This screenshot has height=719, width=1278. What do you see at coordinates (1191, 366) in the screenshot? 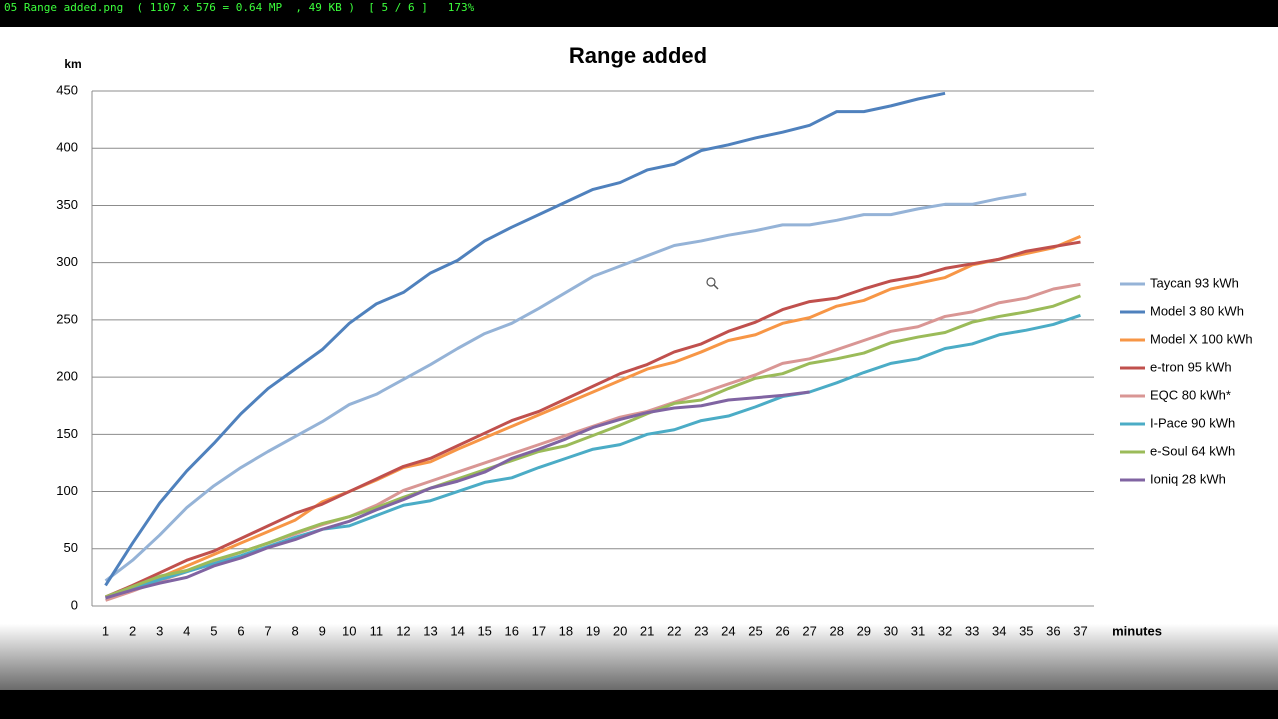
I see `legend-label: e-tron 95 kWh` at bounding box center [1191, 366].